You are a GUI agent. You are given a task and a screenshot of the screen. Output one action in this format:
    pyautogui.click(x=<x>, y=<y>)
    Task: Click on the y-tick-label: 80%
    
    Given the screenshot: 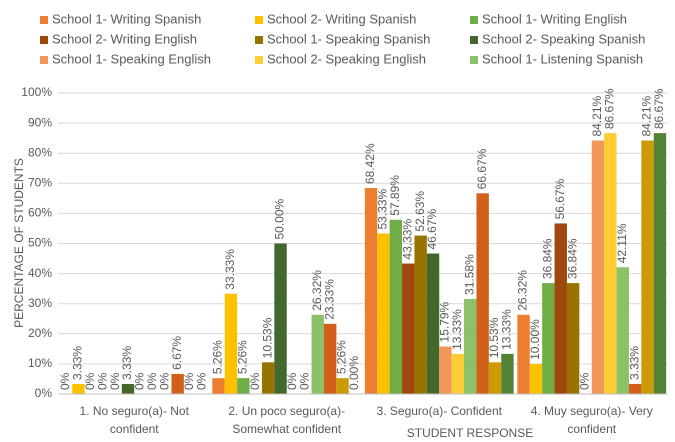 What is the action you would take?
    pyautogui.click(x=40, y=152)
    